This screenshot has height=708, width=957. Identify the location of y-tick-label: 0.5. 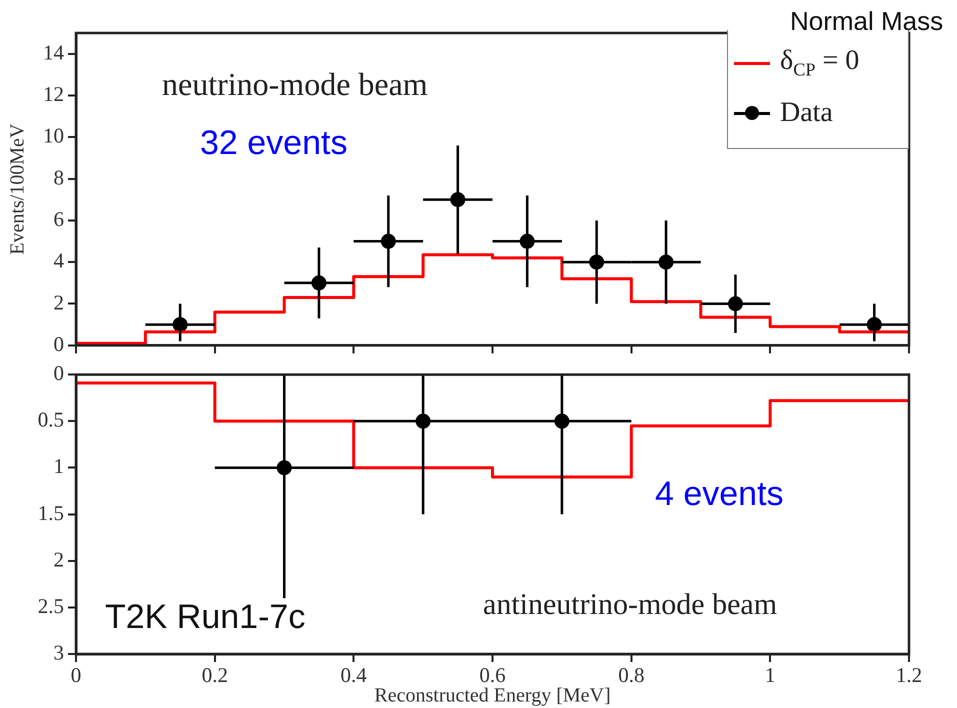
(51, 420).